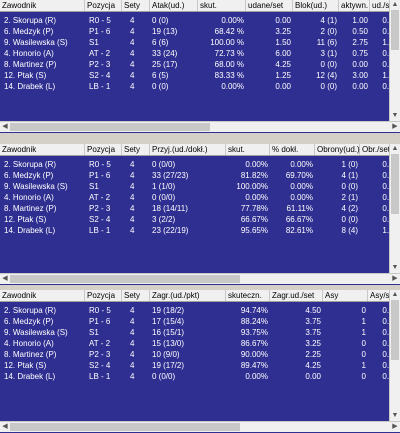 The height and width of the screenshot is (433, 400). What do you see at coordinates (360, 64) in the screenshot?
I see `table-cell: 0.00` at bounding box center [360, 64].